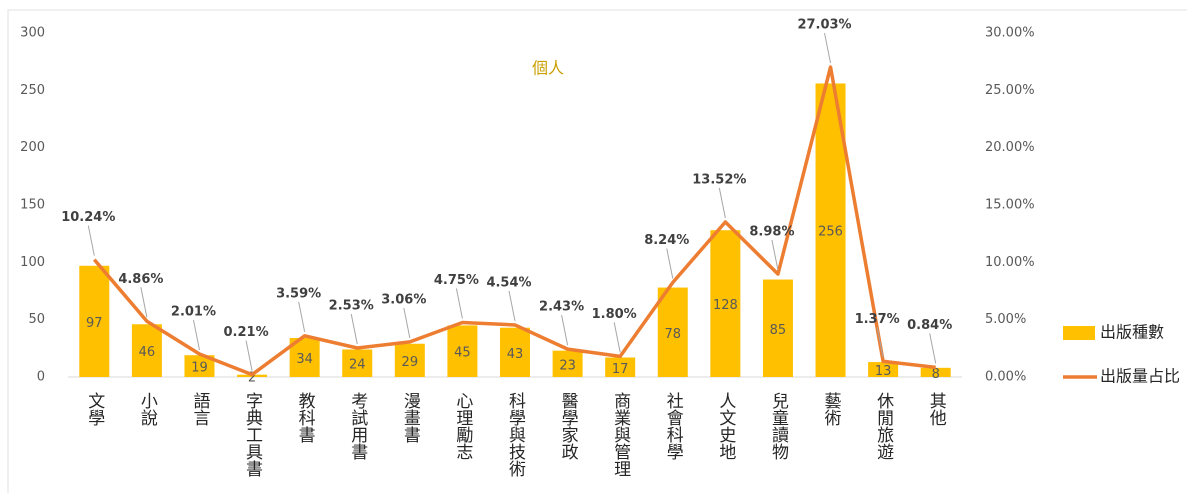 Image resolution: width=1187 pixels, height=493 pixels. Describe the element at coordinates (298, 293) in the screenshot. I see `line-value-label: 3.59%` at that location.